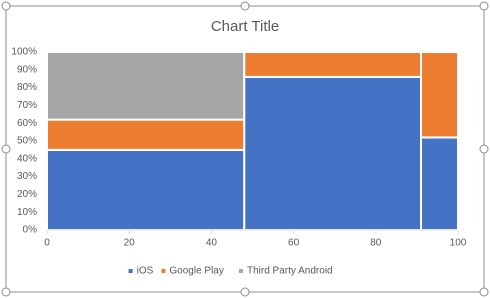 The image size is (490, 298). I want to click on y-tick-label: 80%, so click(27, 87).